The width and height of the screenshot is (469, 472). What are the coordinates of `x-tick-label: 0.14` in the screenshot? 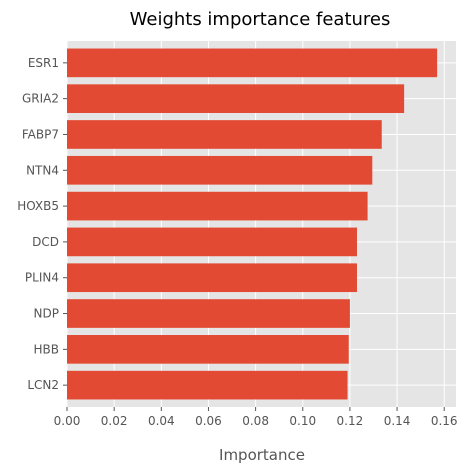 It's located at (397, 421).